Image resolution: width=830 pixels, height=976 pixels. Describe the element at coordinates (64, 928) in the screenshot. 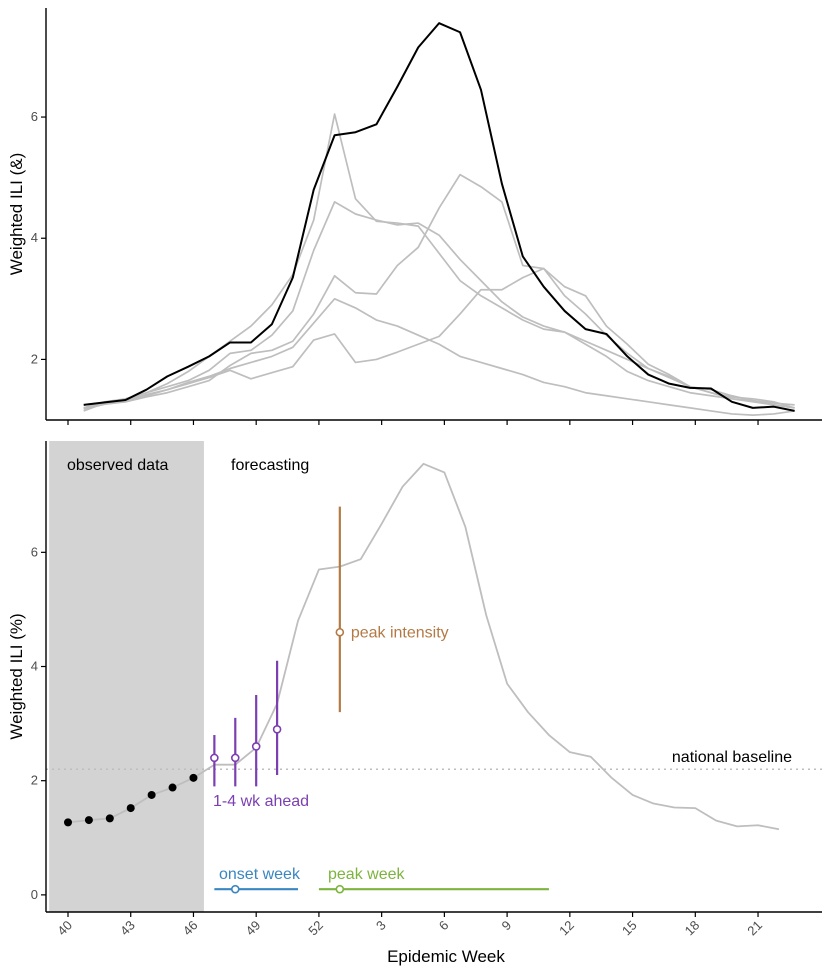

I see `x-tick-label: 40` at that location.